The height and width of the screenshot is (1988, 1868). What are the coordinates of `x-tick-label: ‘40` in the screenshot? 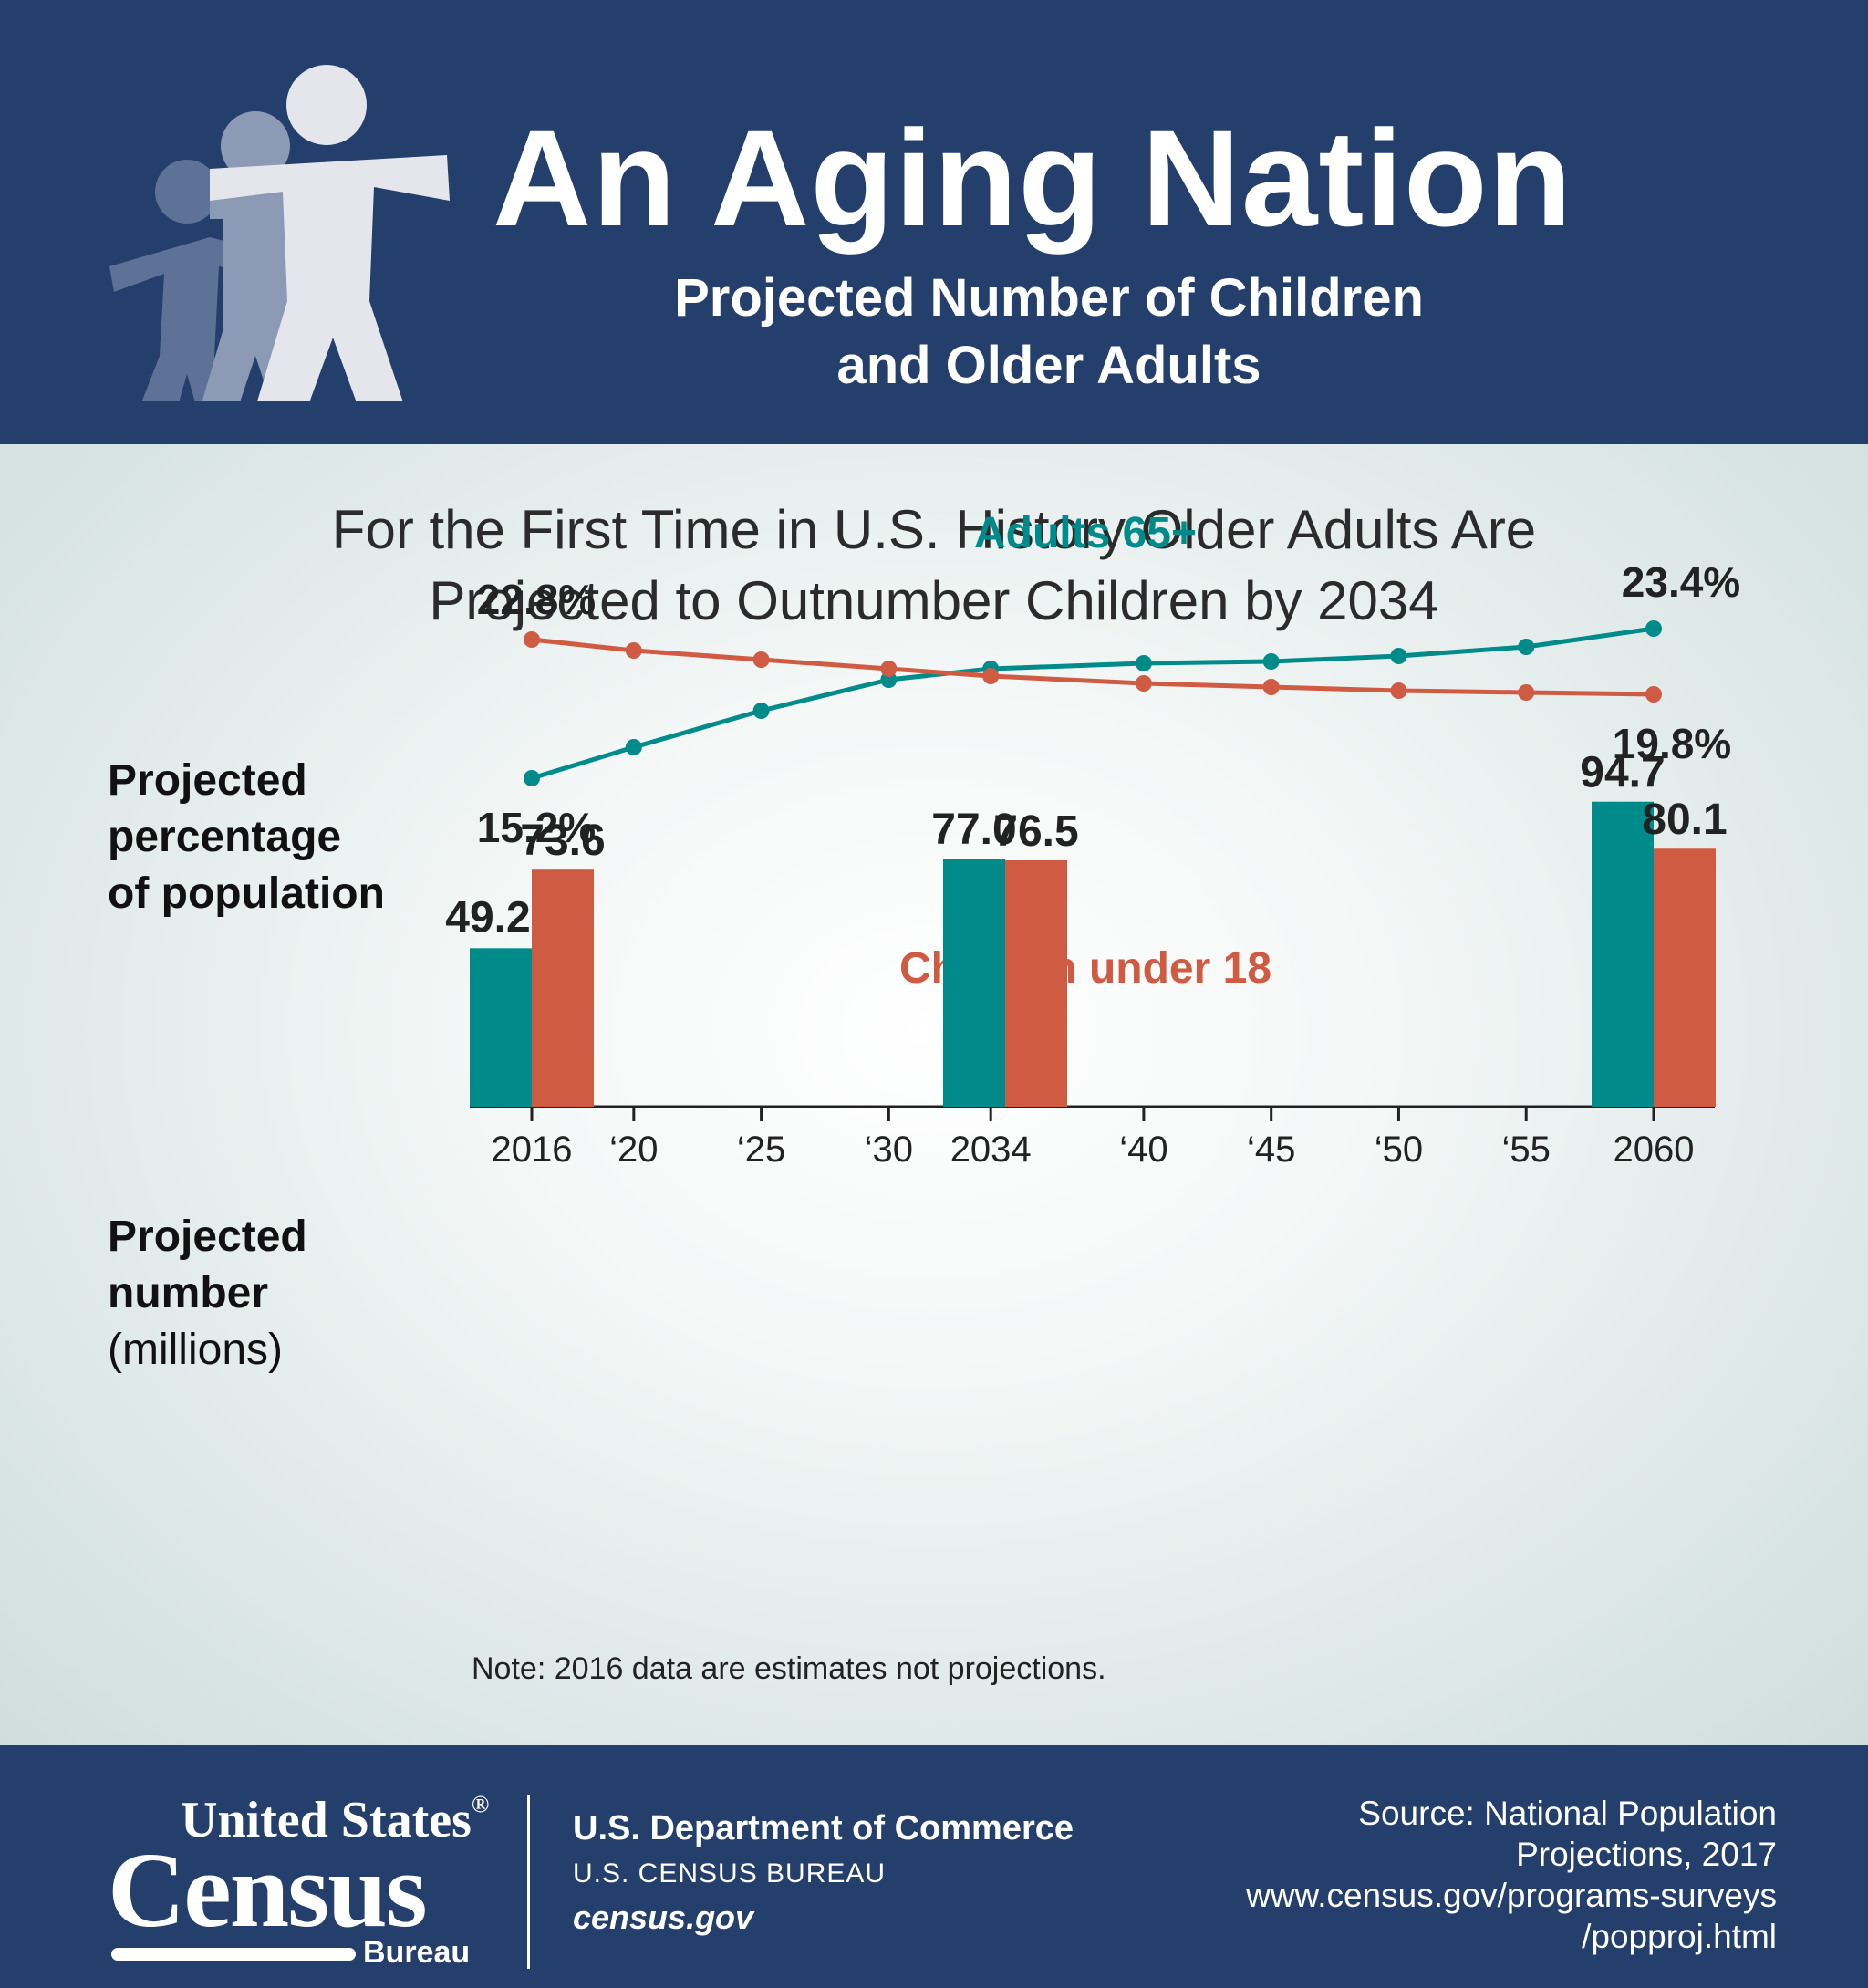 It's located at (1143, 1149).